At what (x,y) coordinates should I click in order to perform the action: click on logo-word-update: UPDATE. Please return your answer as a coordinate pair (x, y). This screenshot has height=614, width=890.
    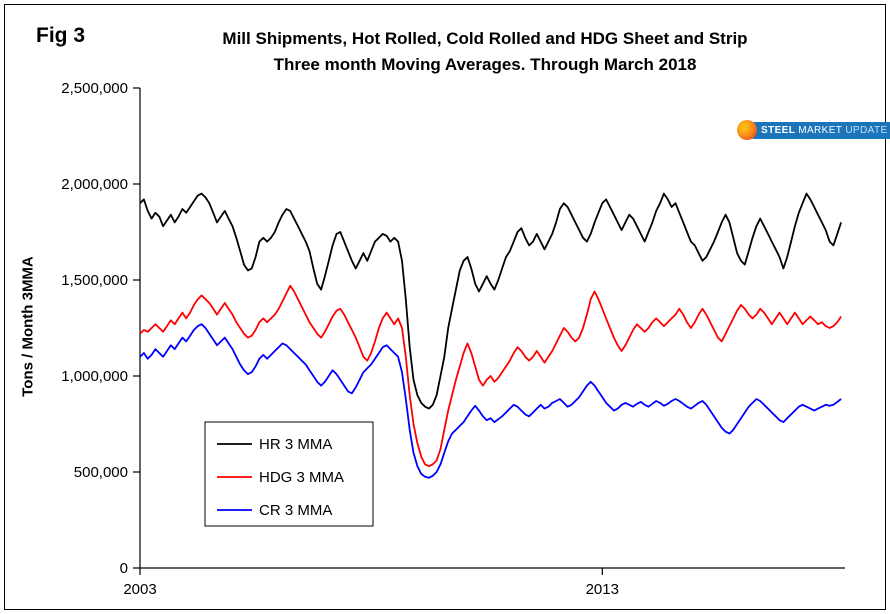
    Looking at the image, I should click on (866, 130).